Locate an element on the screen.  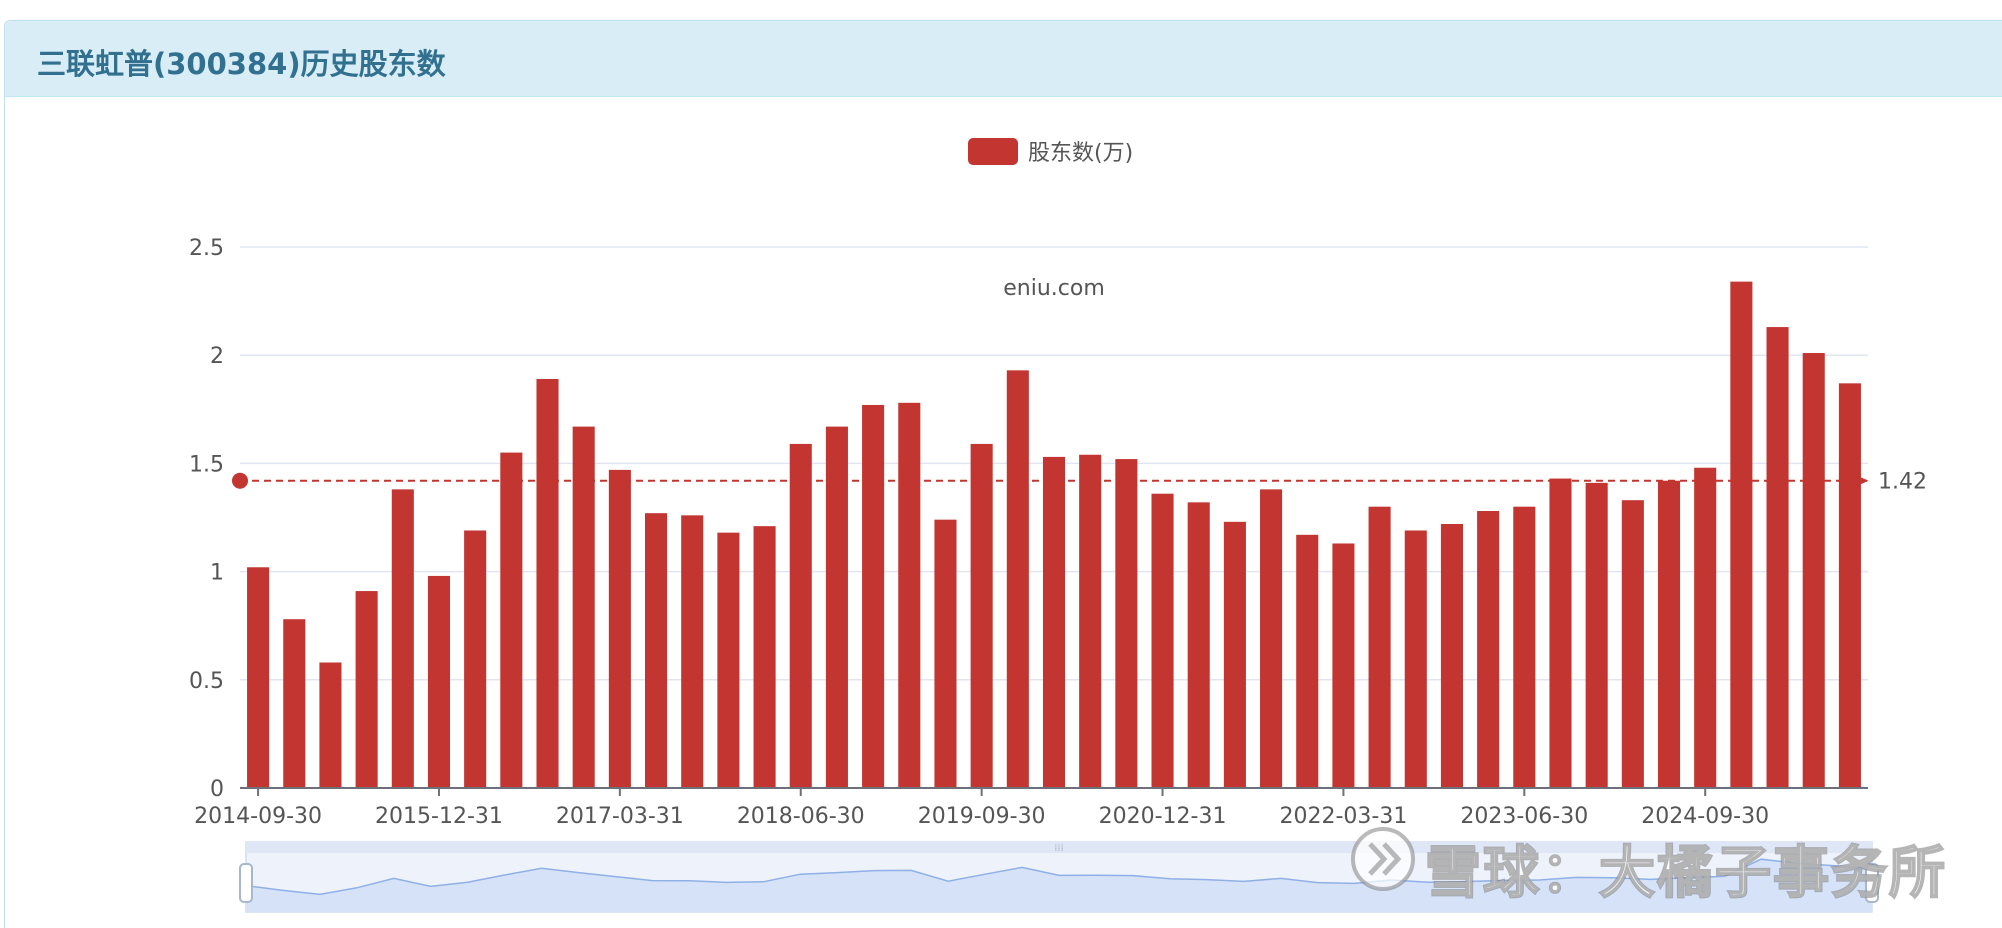
y-axis: 0 0.5 1 1.5 2 2.5 is located at coordinates (206, 519).